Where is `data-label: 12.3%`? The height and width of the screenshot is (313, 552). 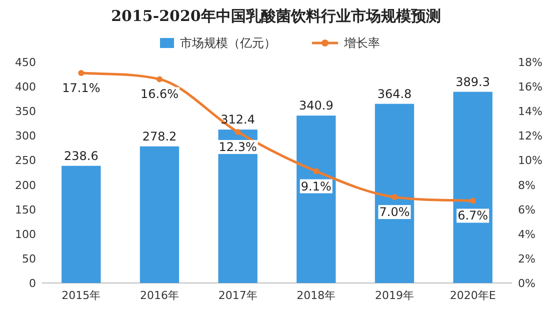 data-label: 12.3% is located at coordinates (237, 147).